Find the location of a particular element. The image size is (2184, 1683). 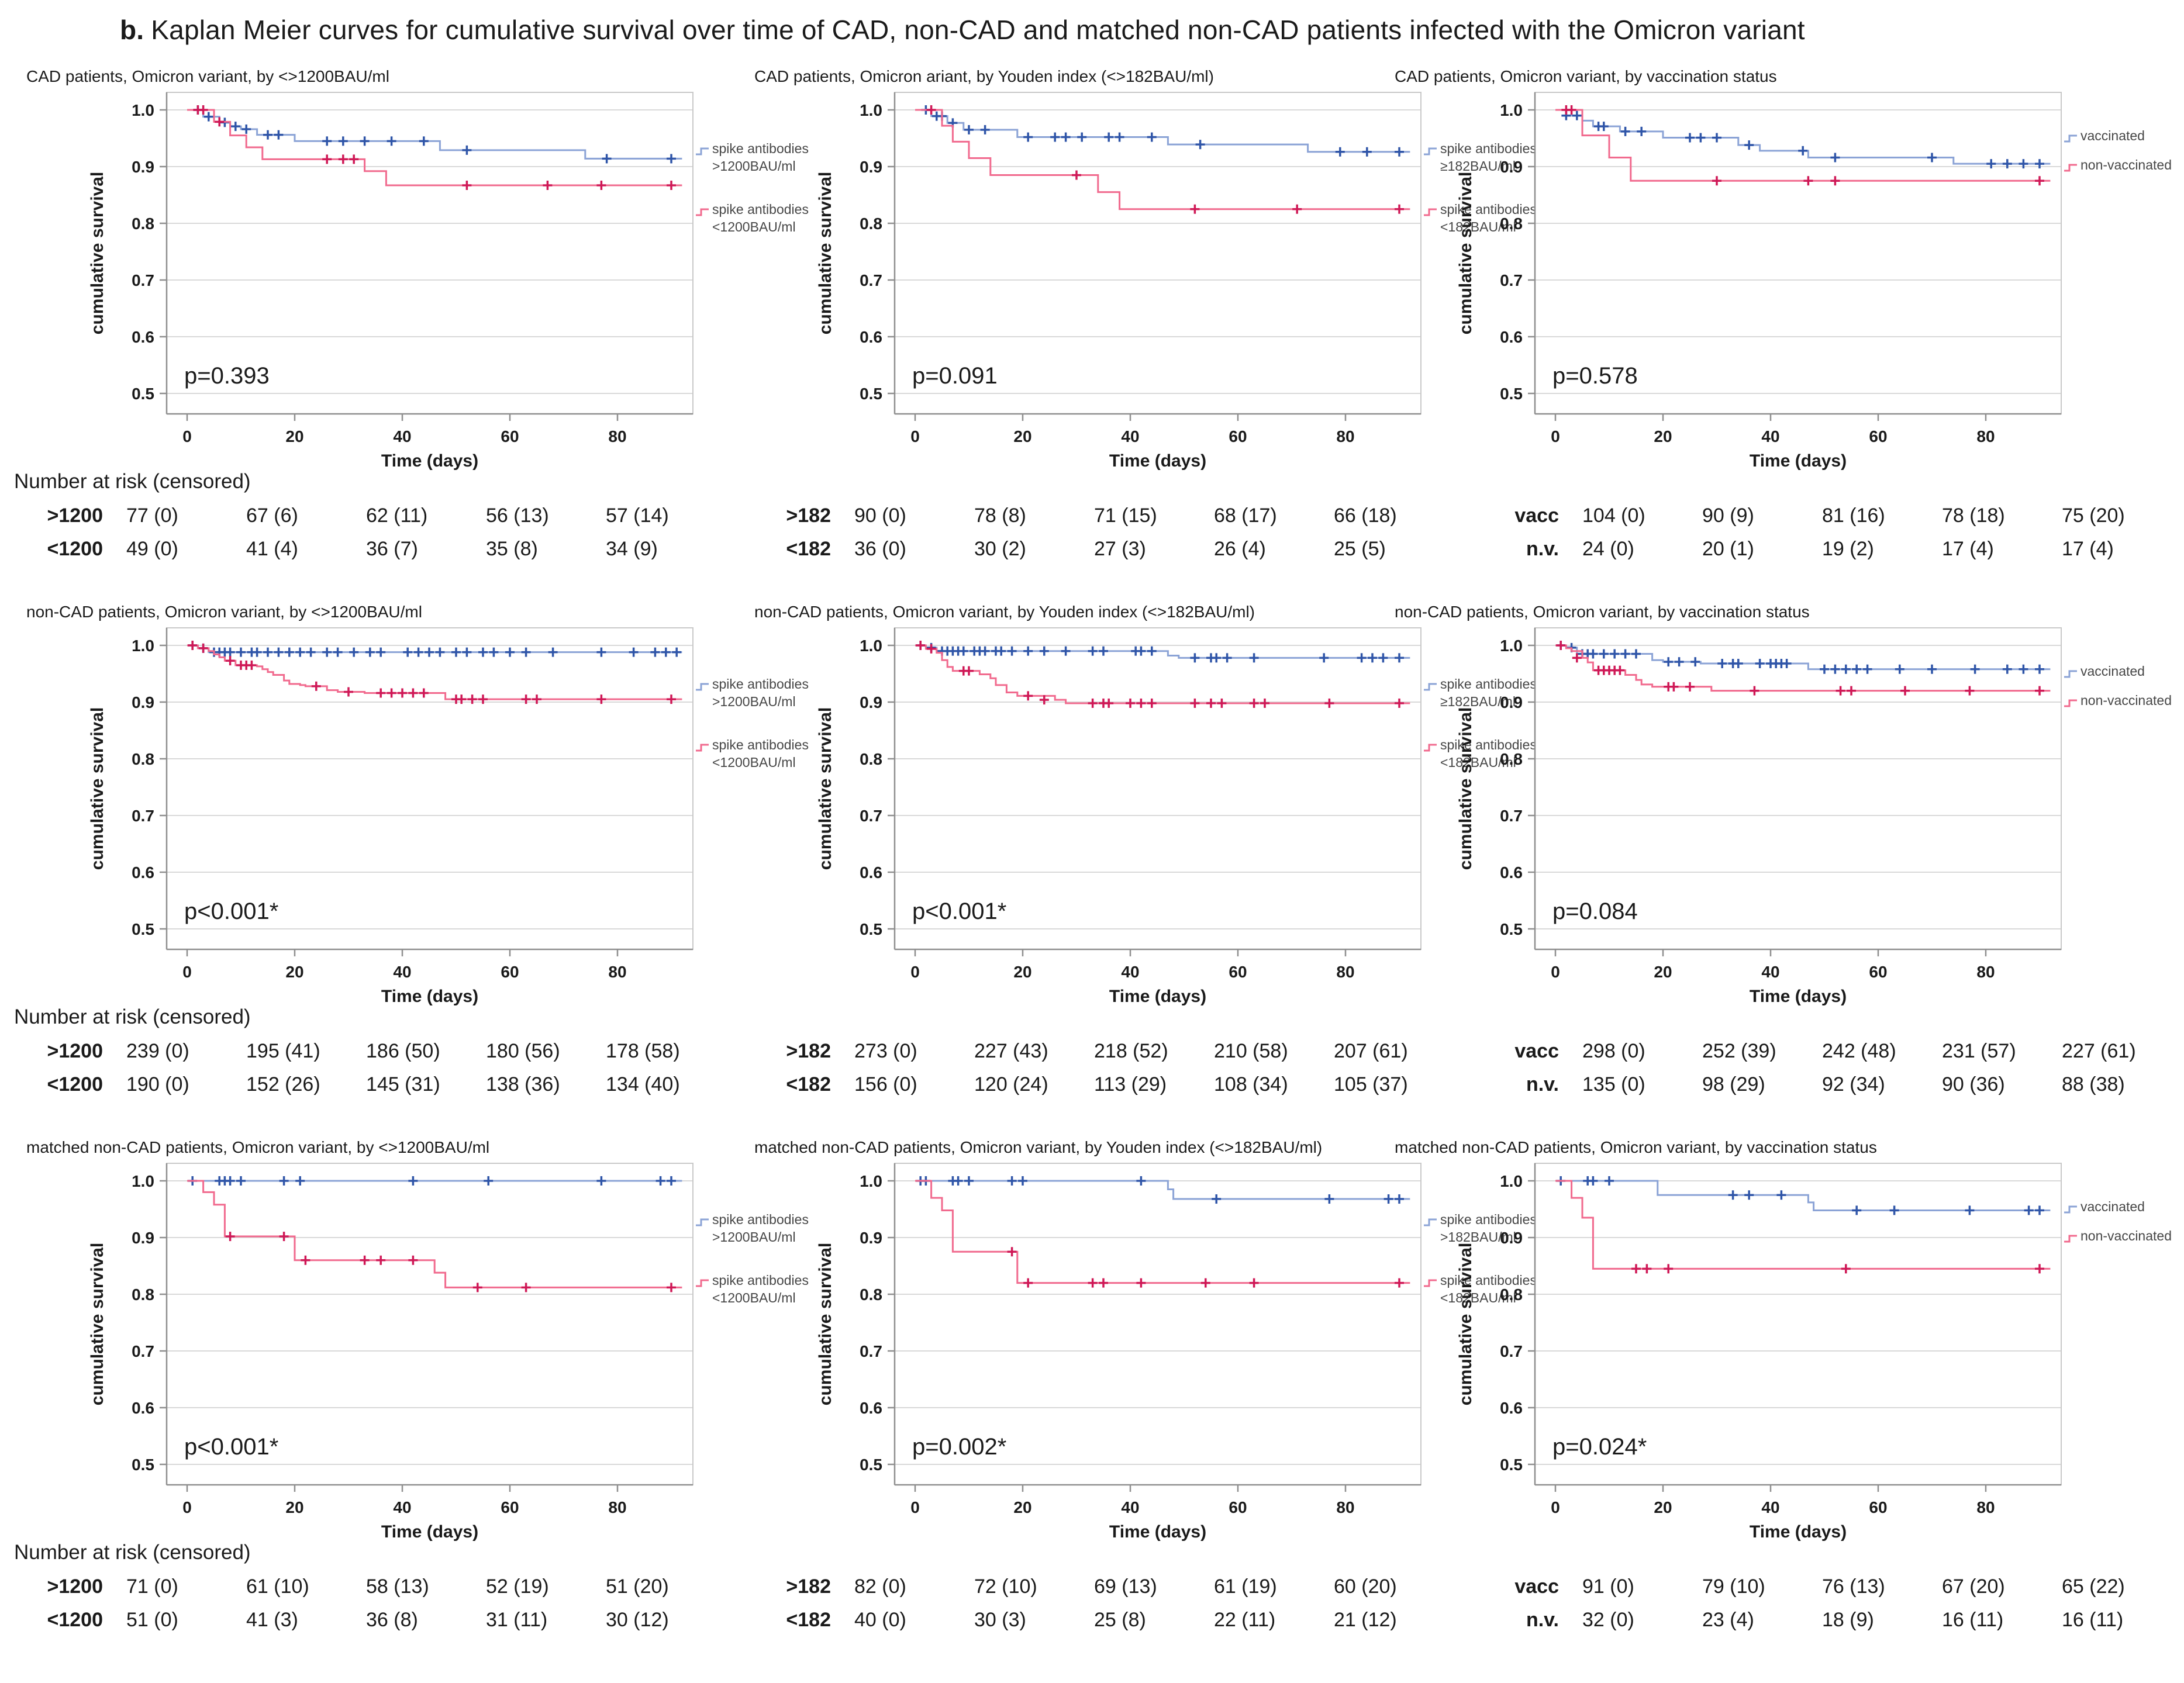

risk-value: 32 (0) is located at coordinates (1608, 1620).